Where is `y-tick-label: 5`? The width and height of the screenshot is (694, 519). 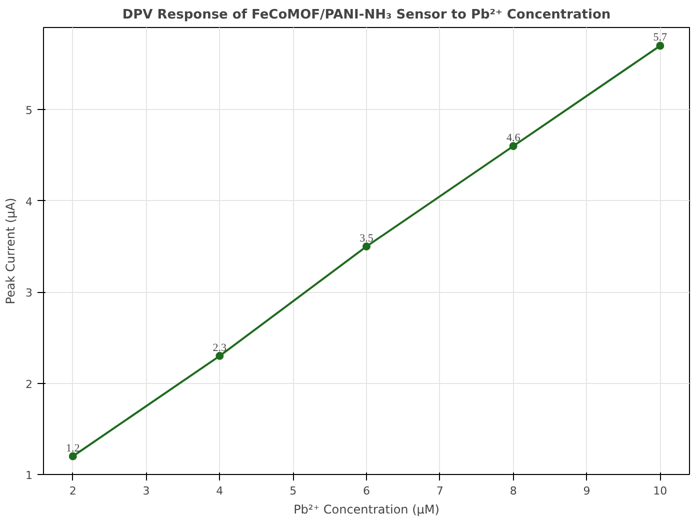 y-tick-label: 5 is located at coordinates (29, 111).